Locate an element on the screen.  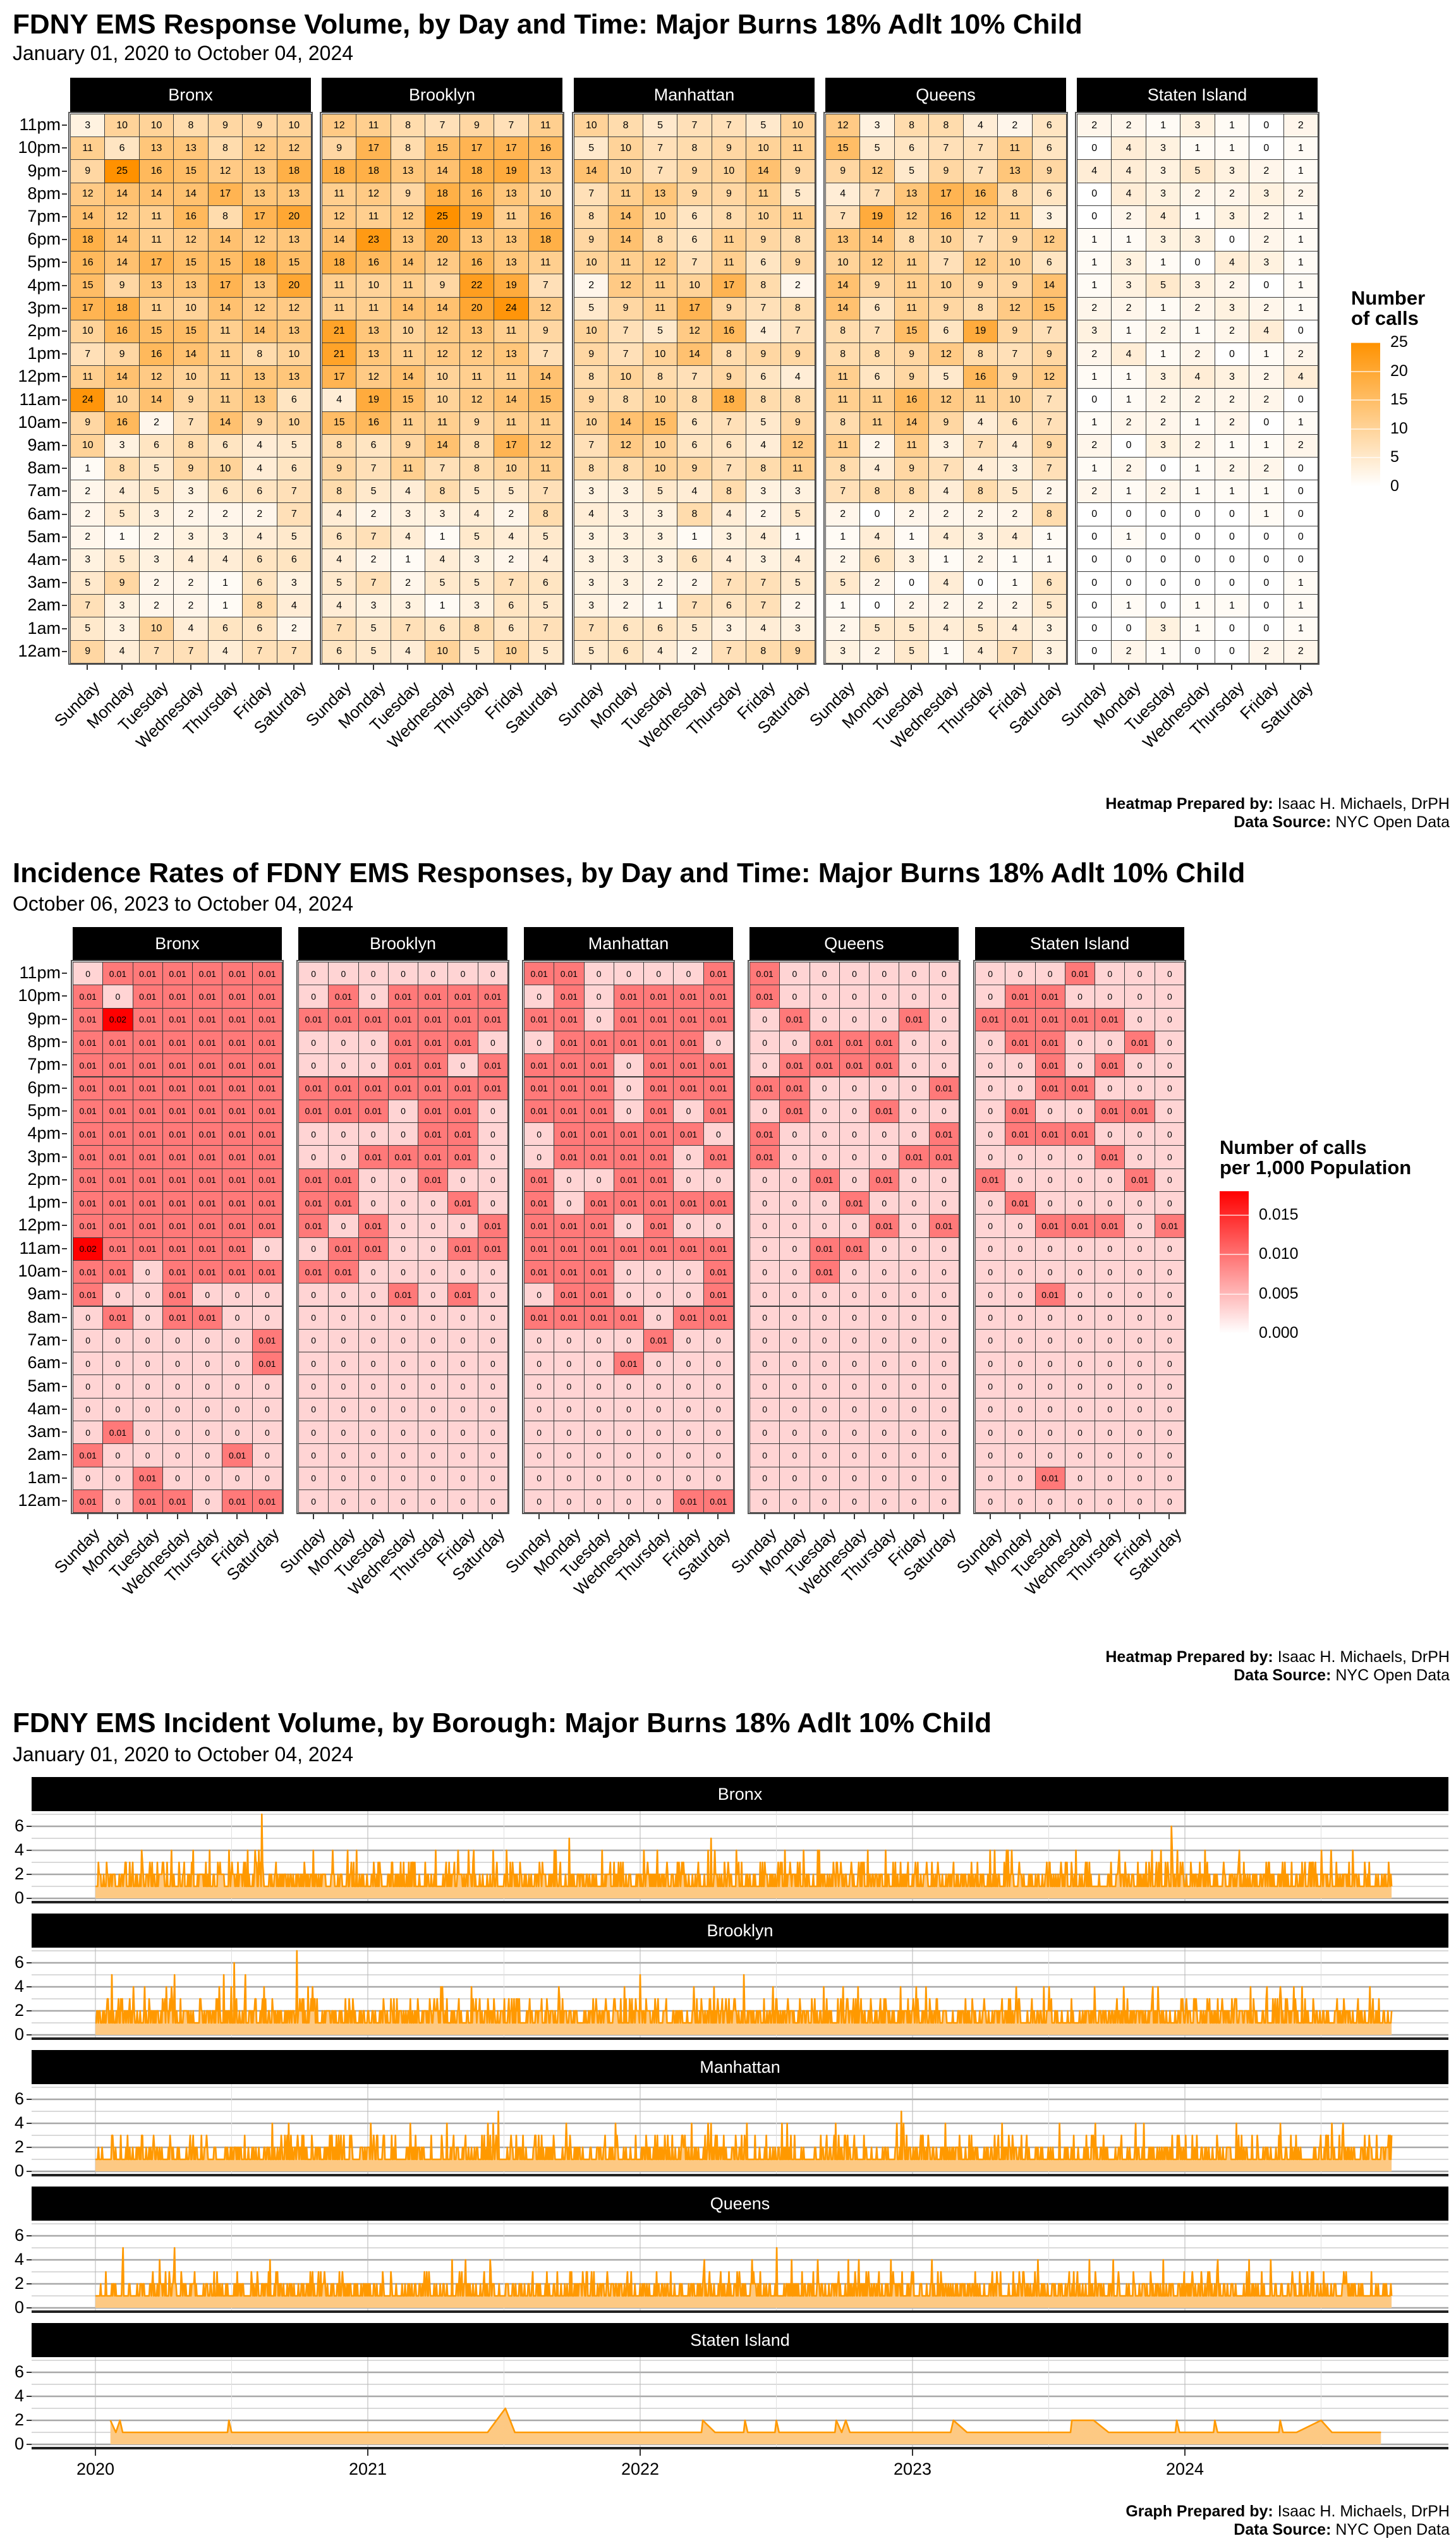
facet-strip-brooklyn: Brooklyn is located at coordinates (442, 95).